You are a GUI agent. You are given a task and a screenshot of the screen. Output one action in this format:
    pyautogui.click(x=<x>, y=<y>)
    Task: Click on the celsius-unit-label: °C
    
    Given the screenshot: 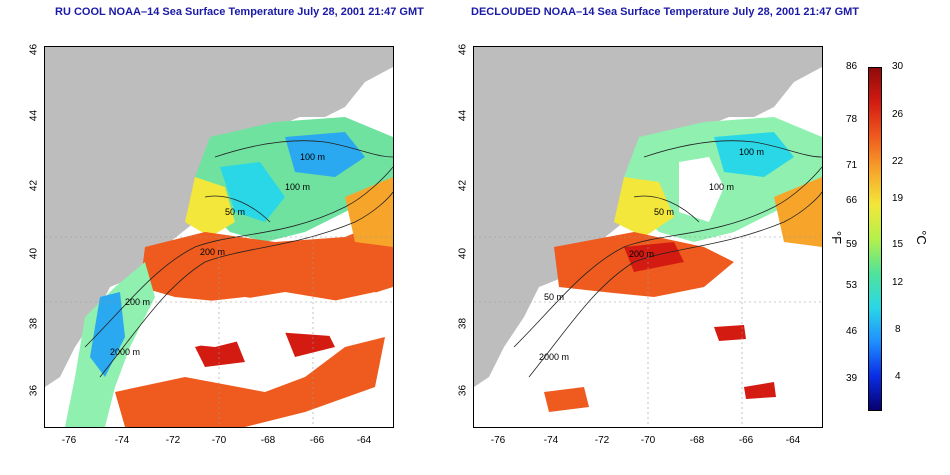 What is the action you would take?
    pyautogui.click(x=921, y=237)
    